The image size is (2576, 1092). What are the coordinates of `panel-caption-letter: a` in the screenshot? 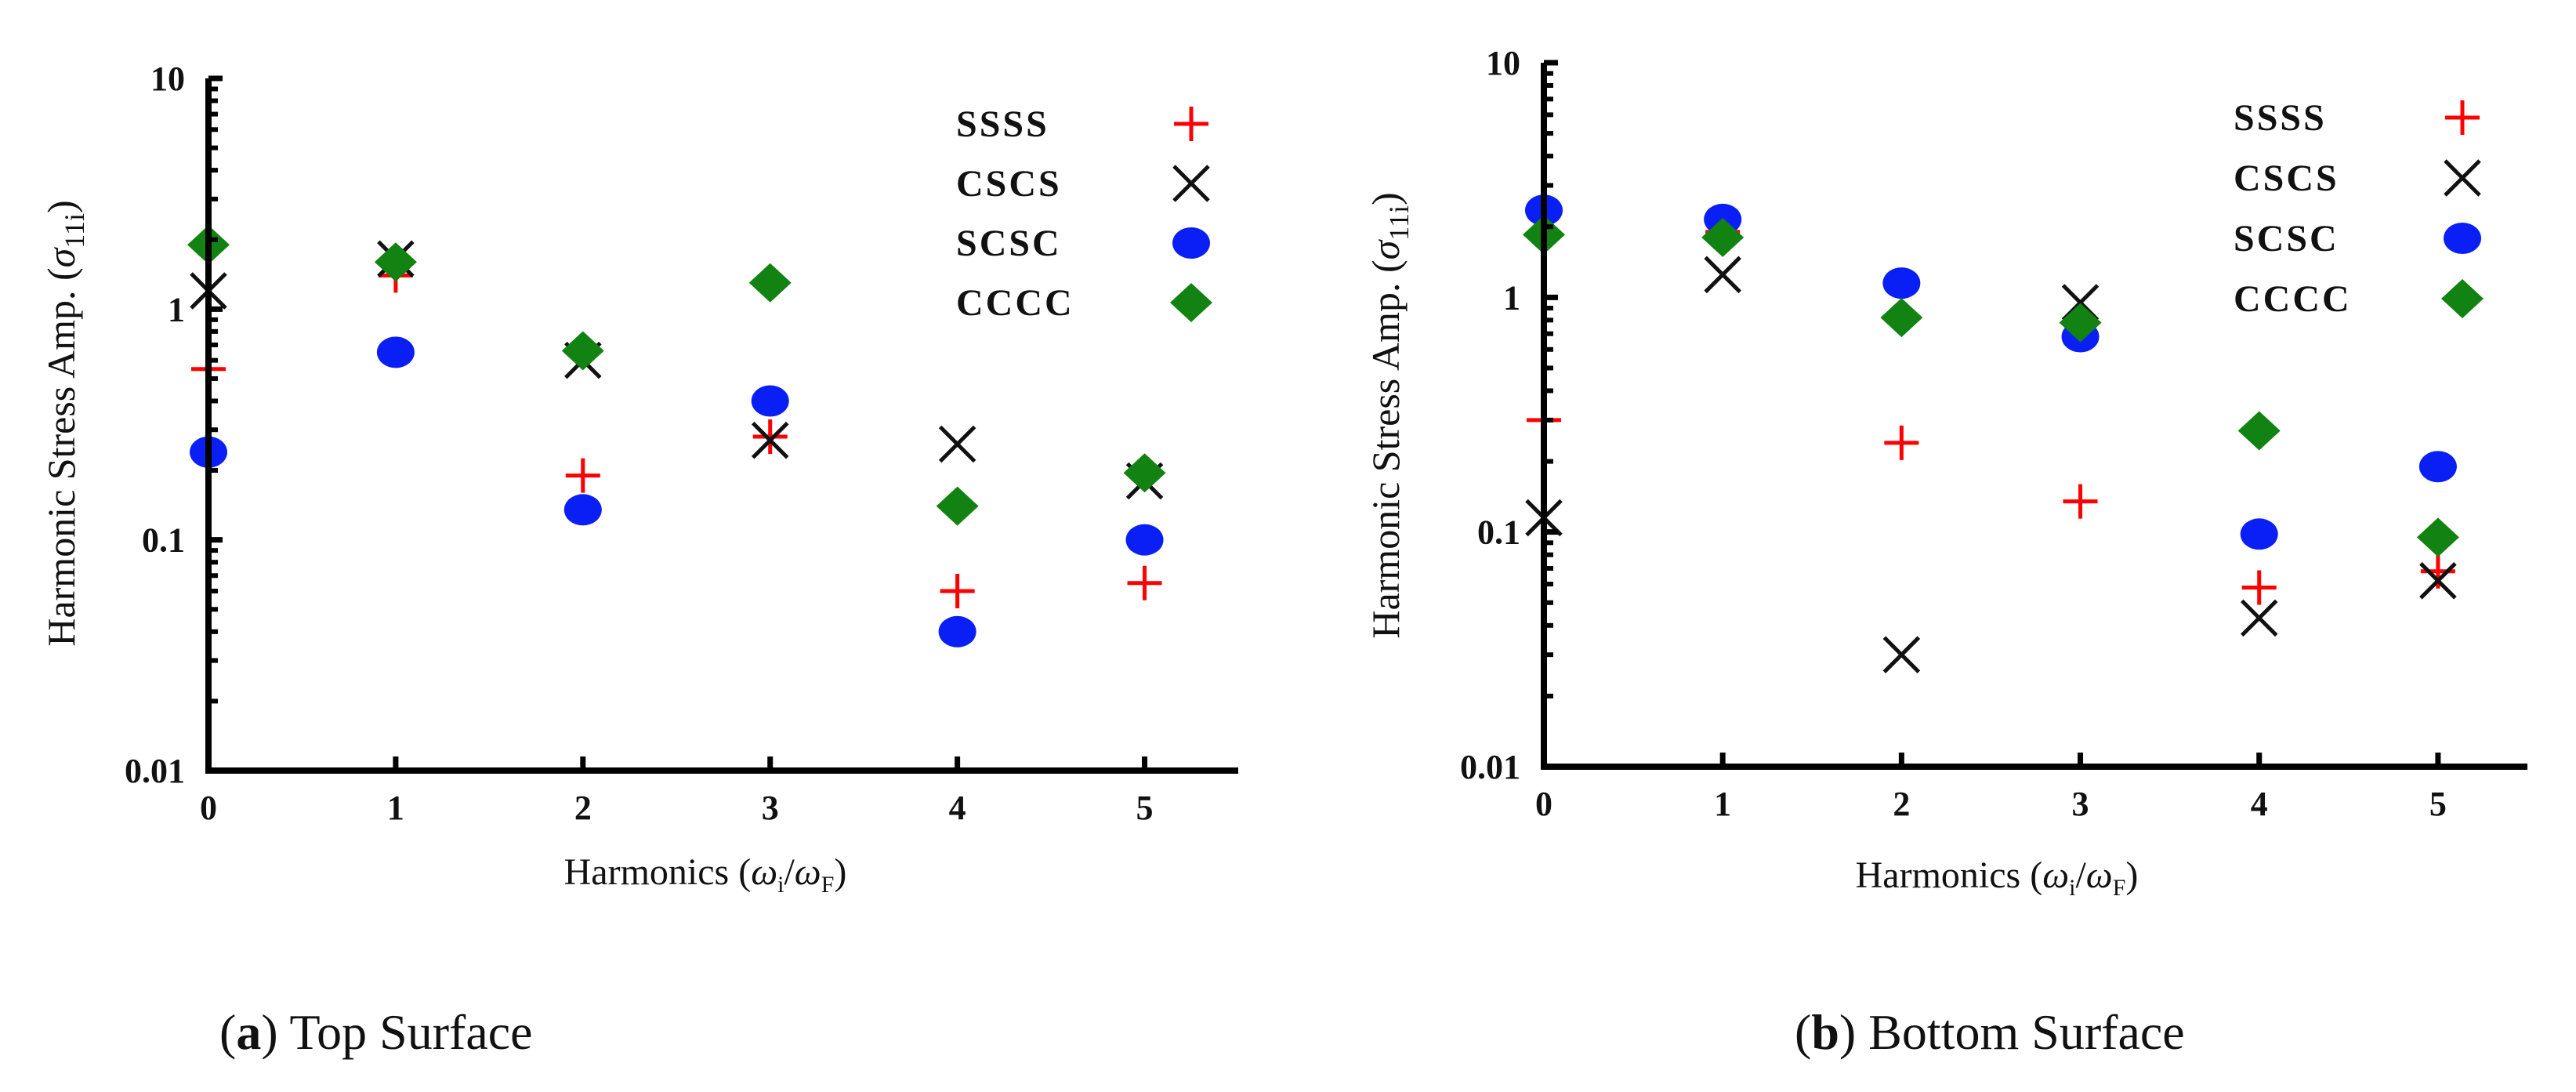 It's located at (248, 1032).